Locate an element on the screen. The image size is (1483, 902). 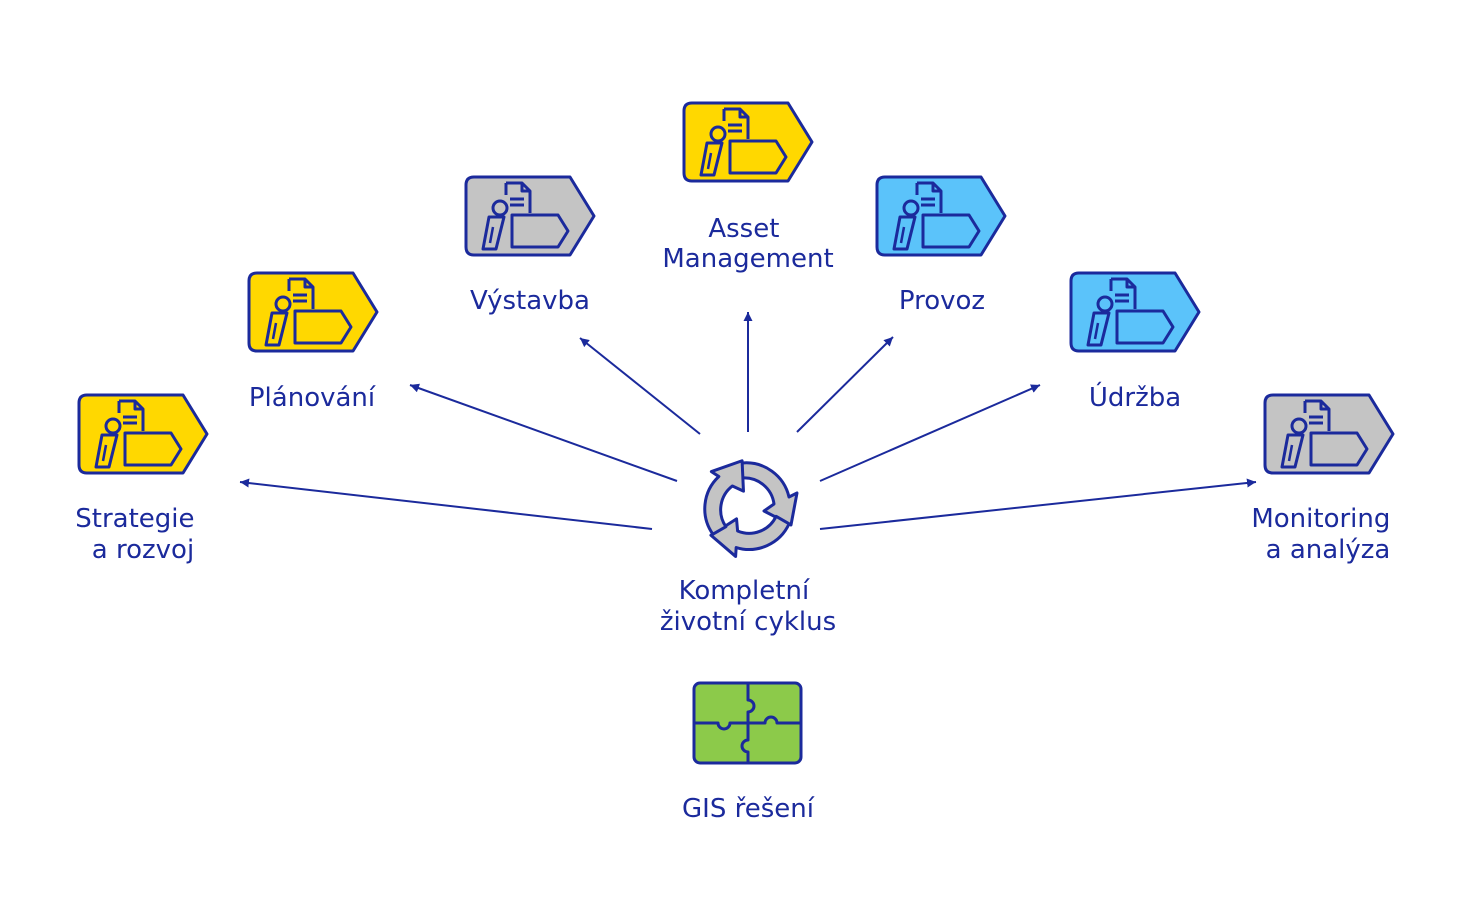
node-planovani: Plánování is located at coordinates (313, 342).